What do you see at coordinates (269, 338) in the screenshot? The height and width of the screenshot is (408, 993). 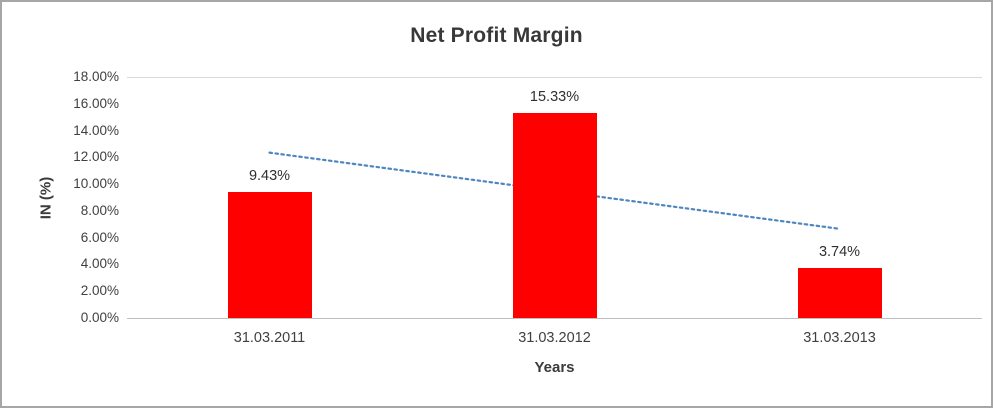 I see `x-tick-label: 31.03.2011` at bounding box center [269, 338].